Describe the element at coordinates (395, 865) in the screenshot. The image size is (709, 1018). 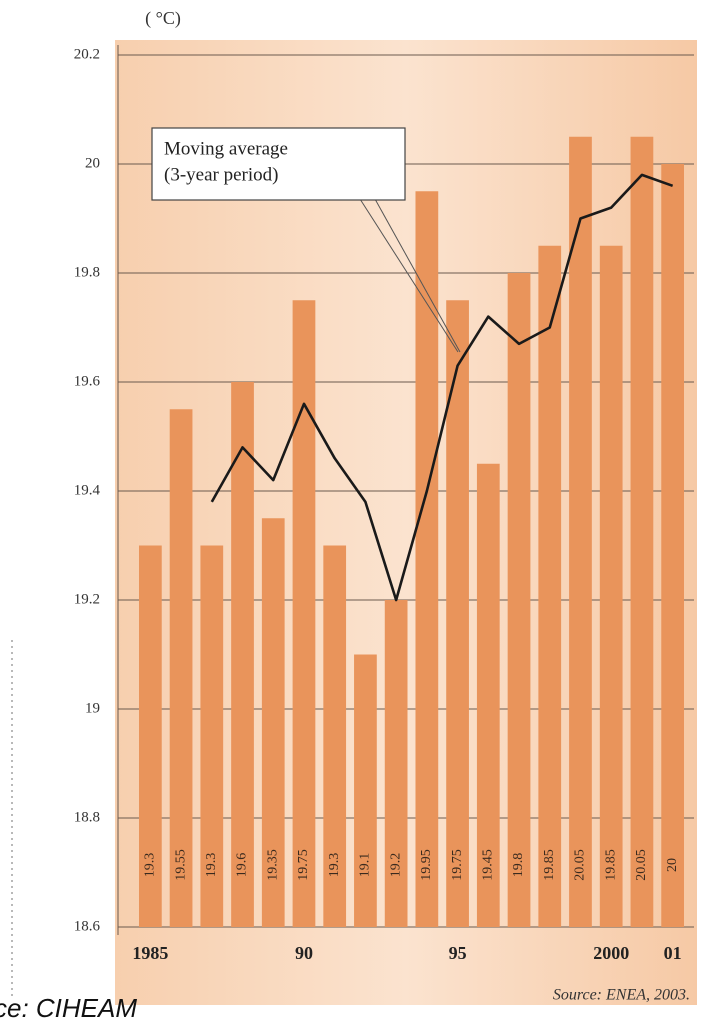
I see `value-label: 19.2` at that location.